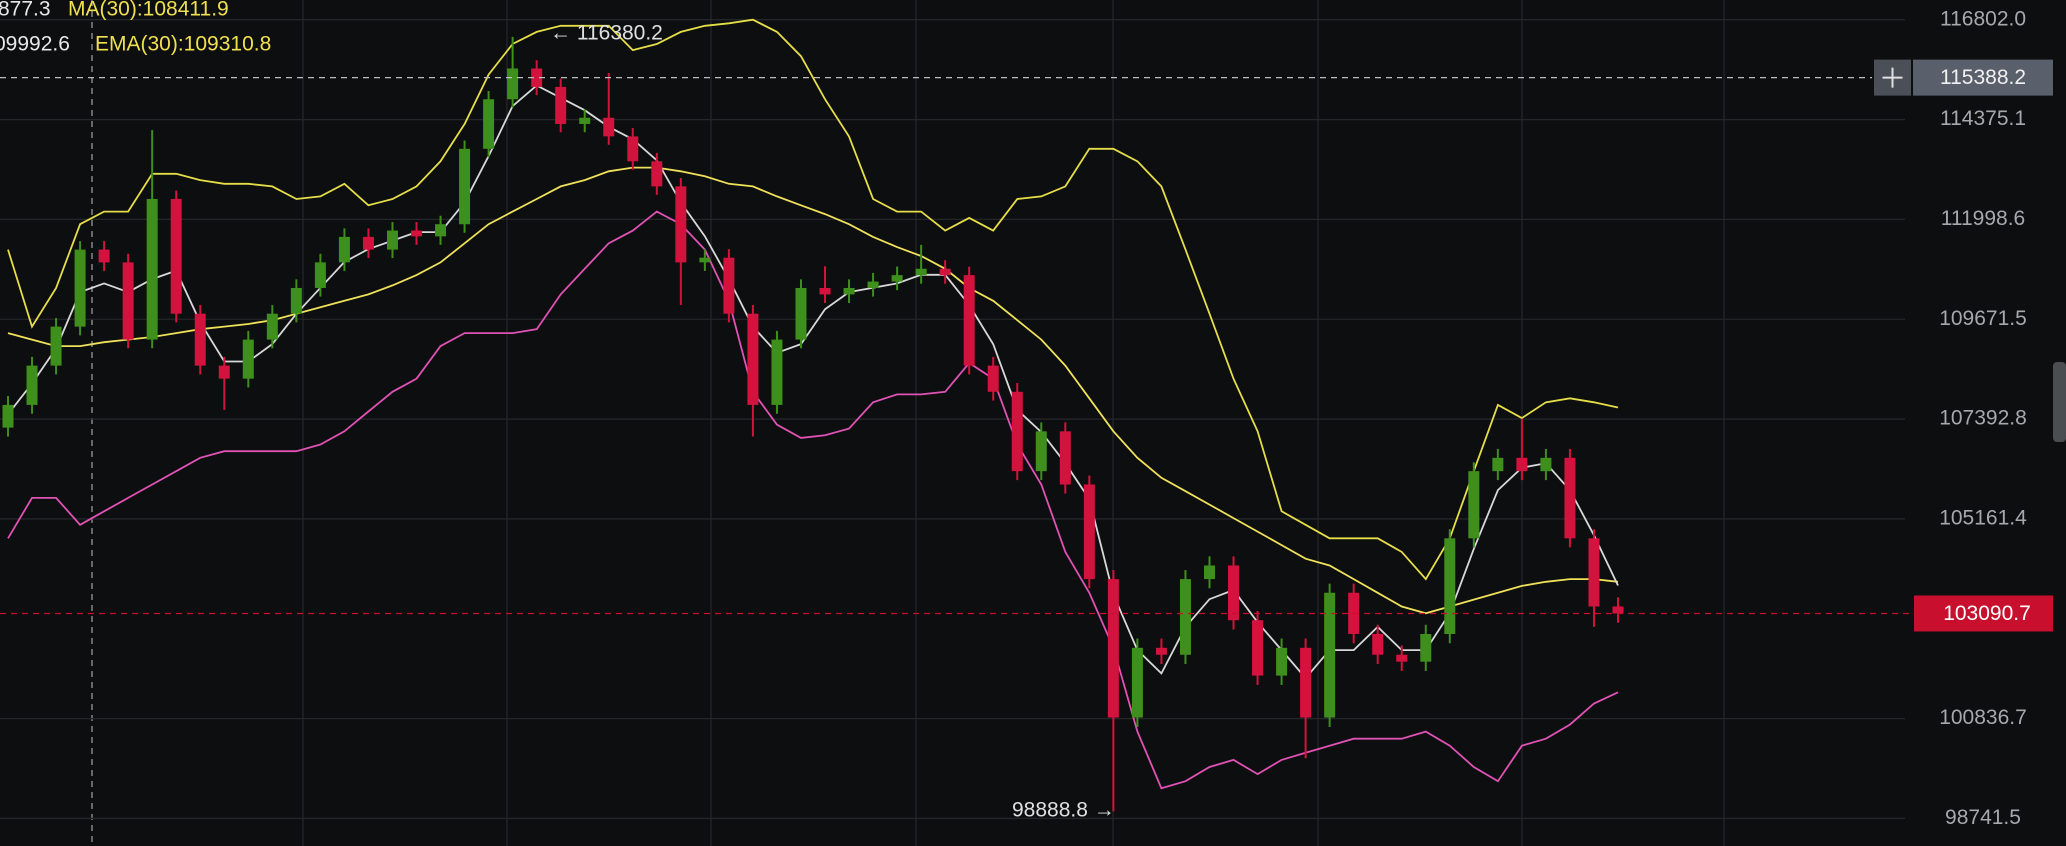 Image resolution: width=2066 pixels, height=846 pixels. I want to click on y-tick-label: 114375.1, so click(1983, 118).